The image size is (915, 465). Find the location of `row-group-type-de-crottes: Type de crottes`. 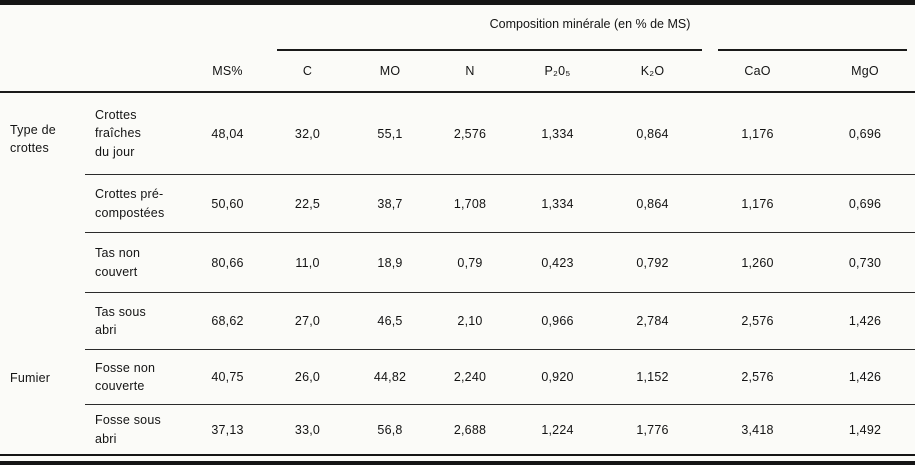

row-group-type-de-crottes: Type de crottes is located at coordinates (33, 139).